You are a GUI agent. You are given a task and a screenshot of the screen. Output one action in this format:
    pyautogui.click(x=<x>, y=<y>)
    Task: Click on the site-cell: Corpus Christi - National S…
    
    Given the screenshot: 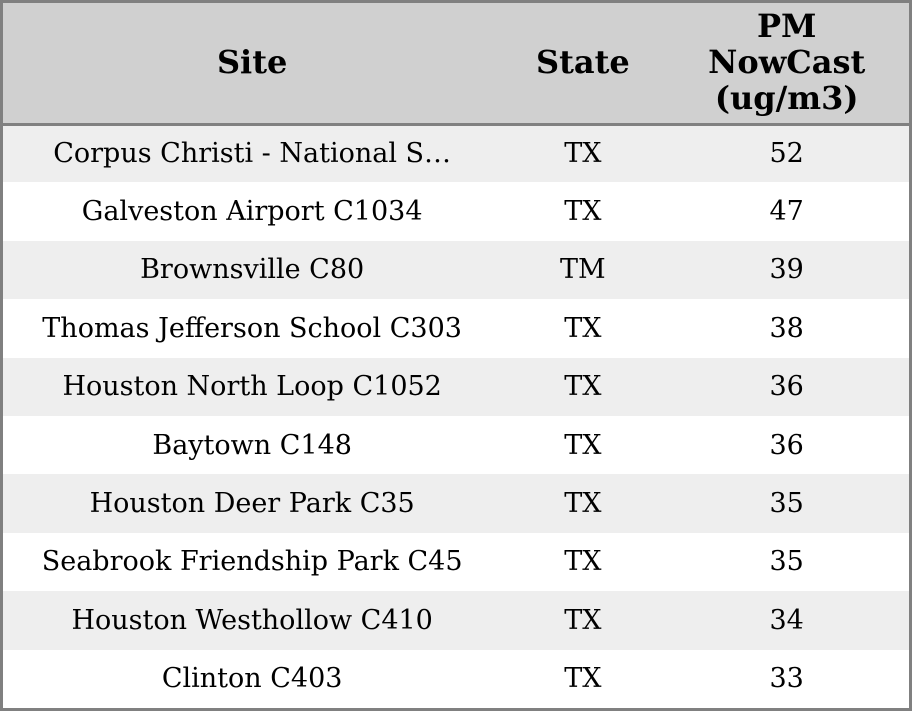 What is the action you would take?
    pyautogui.click(x=252, y=153)
    